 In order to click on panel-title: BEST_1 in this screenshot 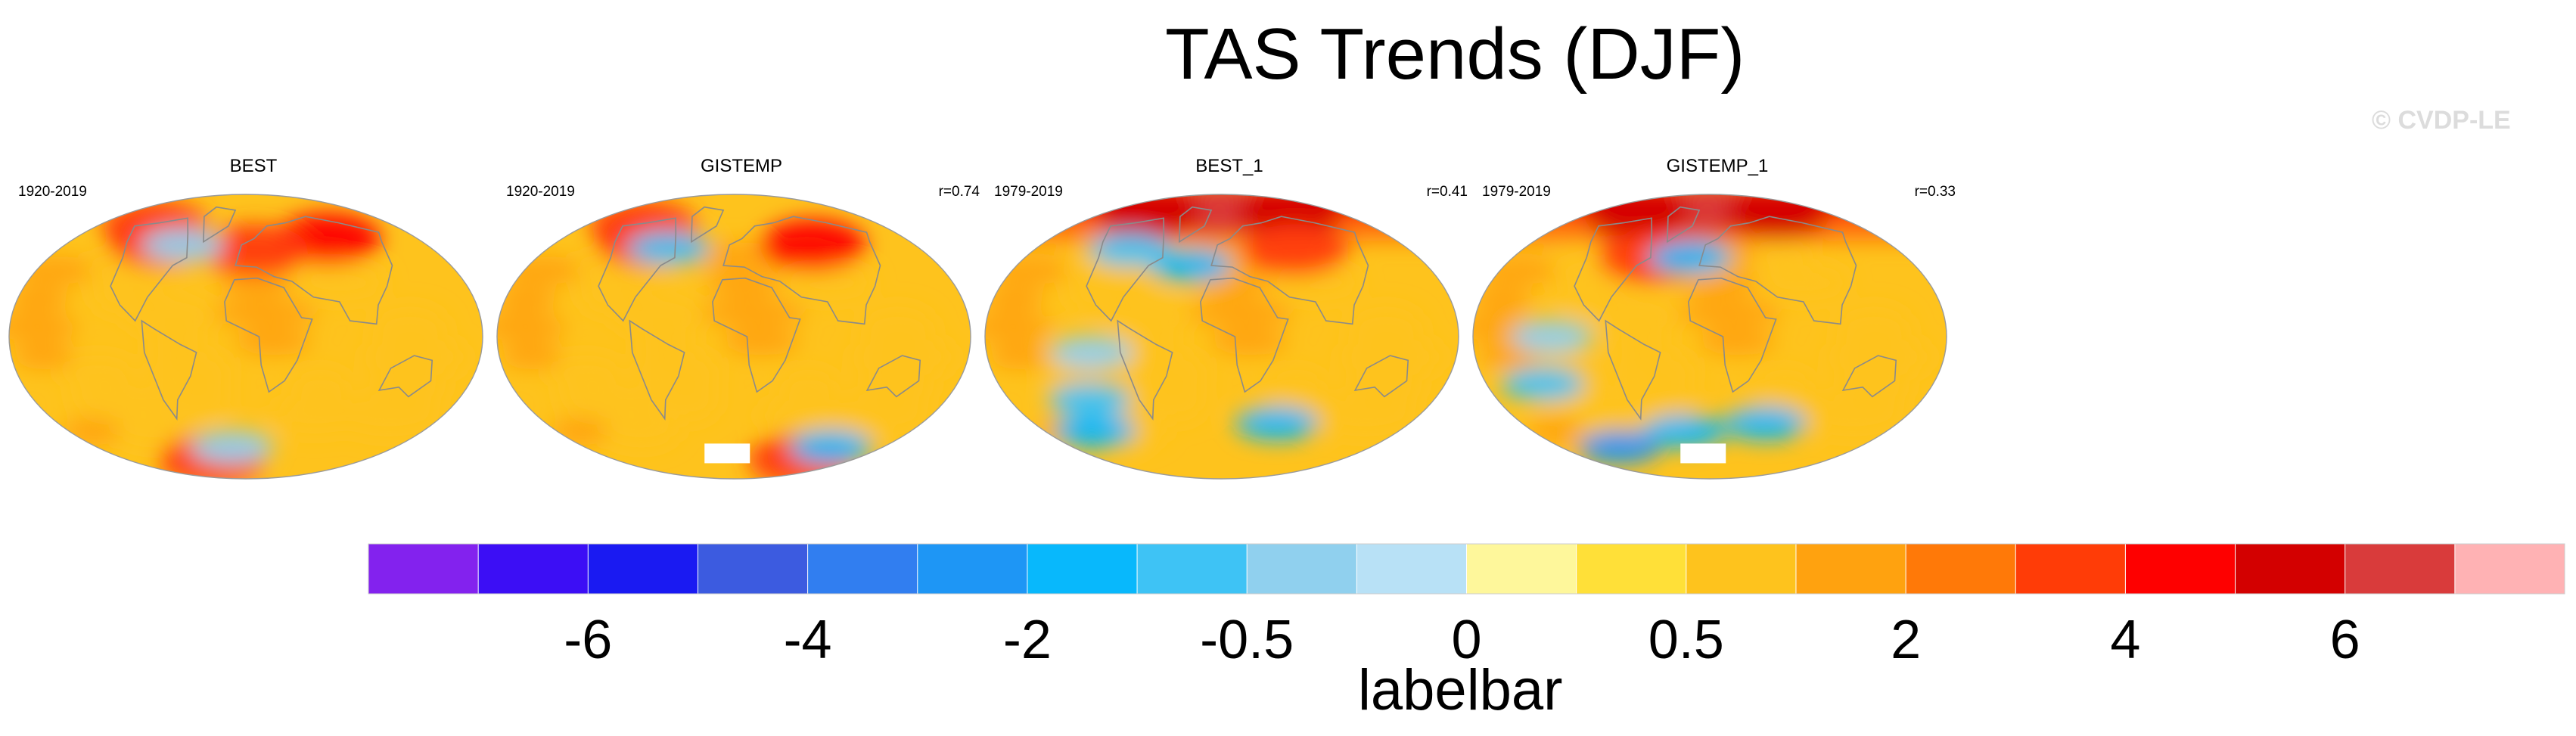, I will do `click(1229, 166)`.